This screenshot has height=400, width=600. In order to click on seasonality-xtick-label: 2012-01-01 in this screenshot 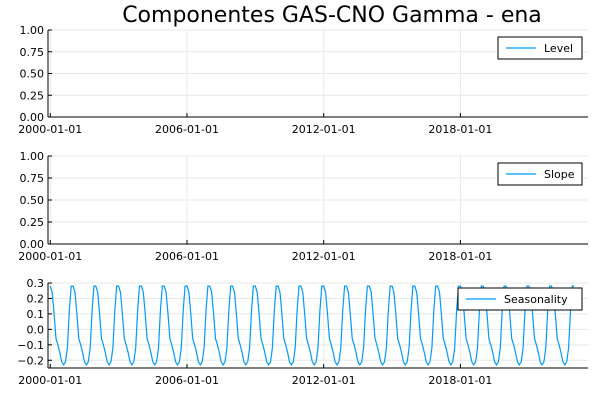, I will do `click(324, 380)`.